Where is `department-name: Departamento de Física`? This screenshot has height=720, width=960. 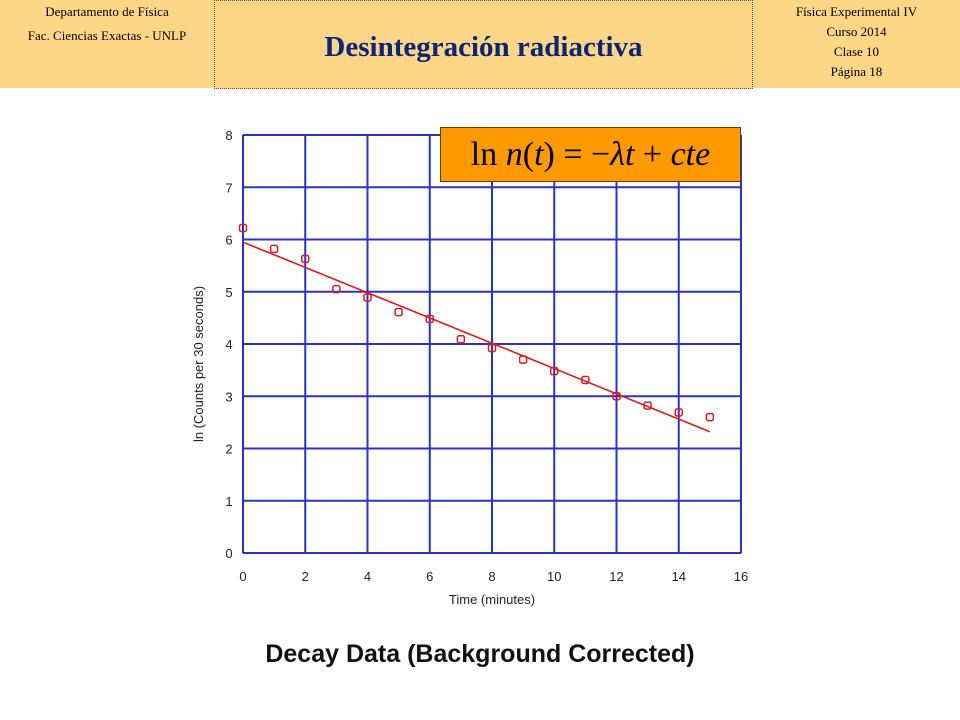
department-name: Departamento de Física is located at coordinates (107, 11).